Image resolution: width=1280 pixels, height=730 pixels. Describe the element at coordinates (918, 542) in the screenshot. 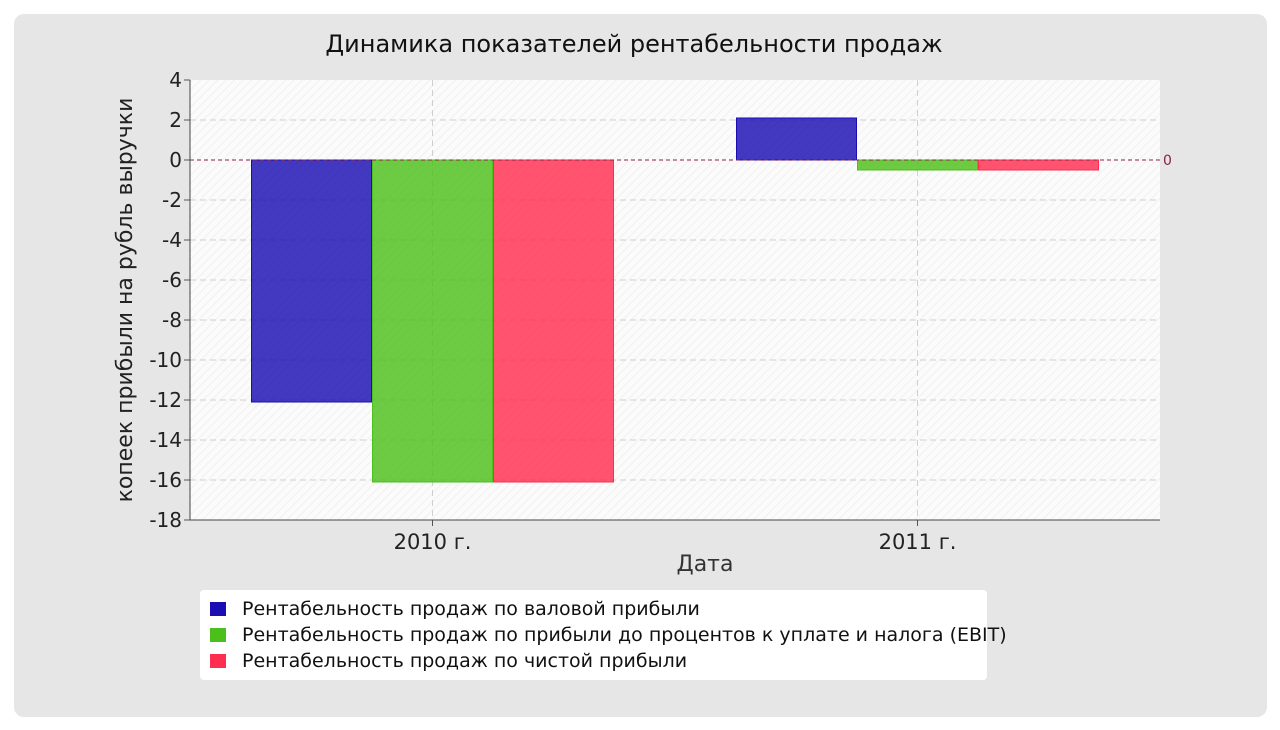

I see `x-tick-label: 2011 г.` at that location.